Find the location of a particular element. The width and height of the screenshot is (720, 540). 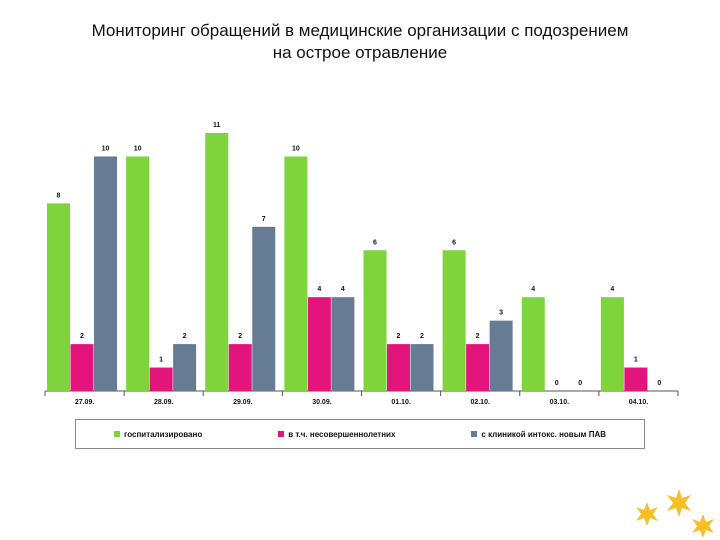

legend-item-minors: в т.ч. несовершеннолетних is located at coordinates (336, 434).